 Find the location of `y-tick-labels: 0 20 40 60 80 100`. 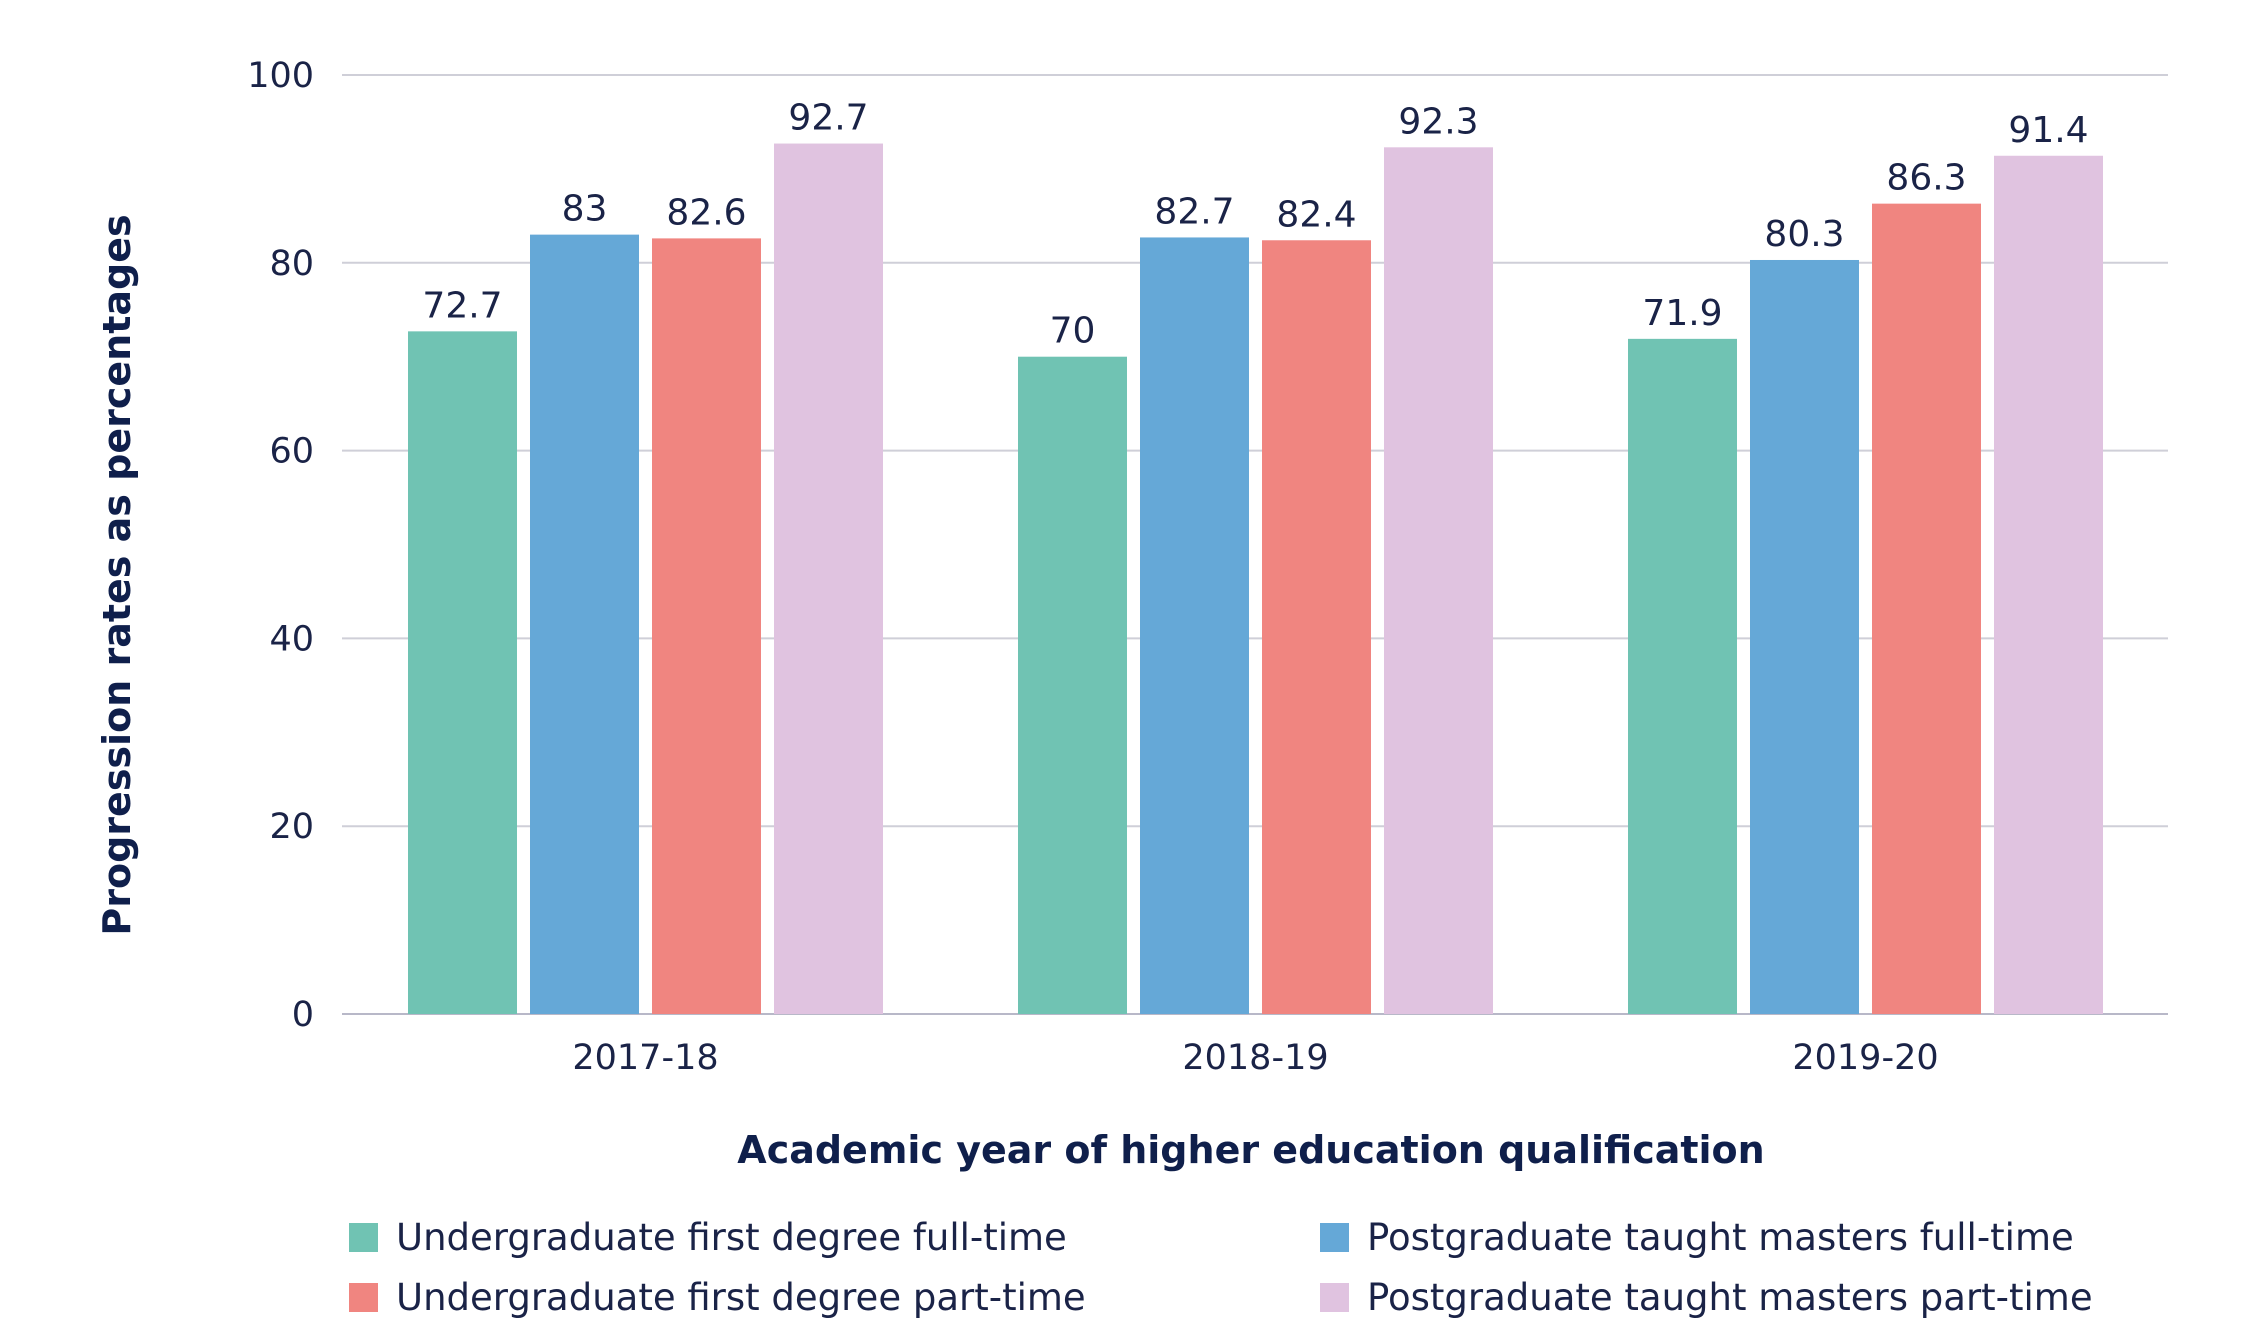

y-tick-labels: 0 20 40 60 80 100 is located at coordinates (280, 545).